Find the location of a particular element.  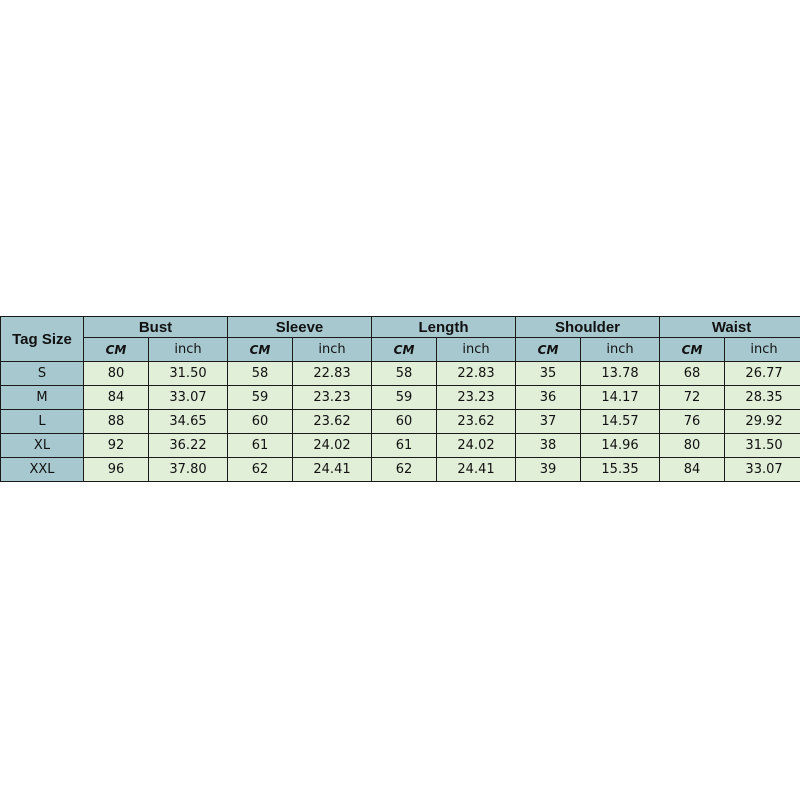

table-row: L 88 34.65 60 23.62 60 23.62 37 14.57 76 29.92 is located at coordinates (400, 421).